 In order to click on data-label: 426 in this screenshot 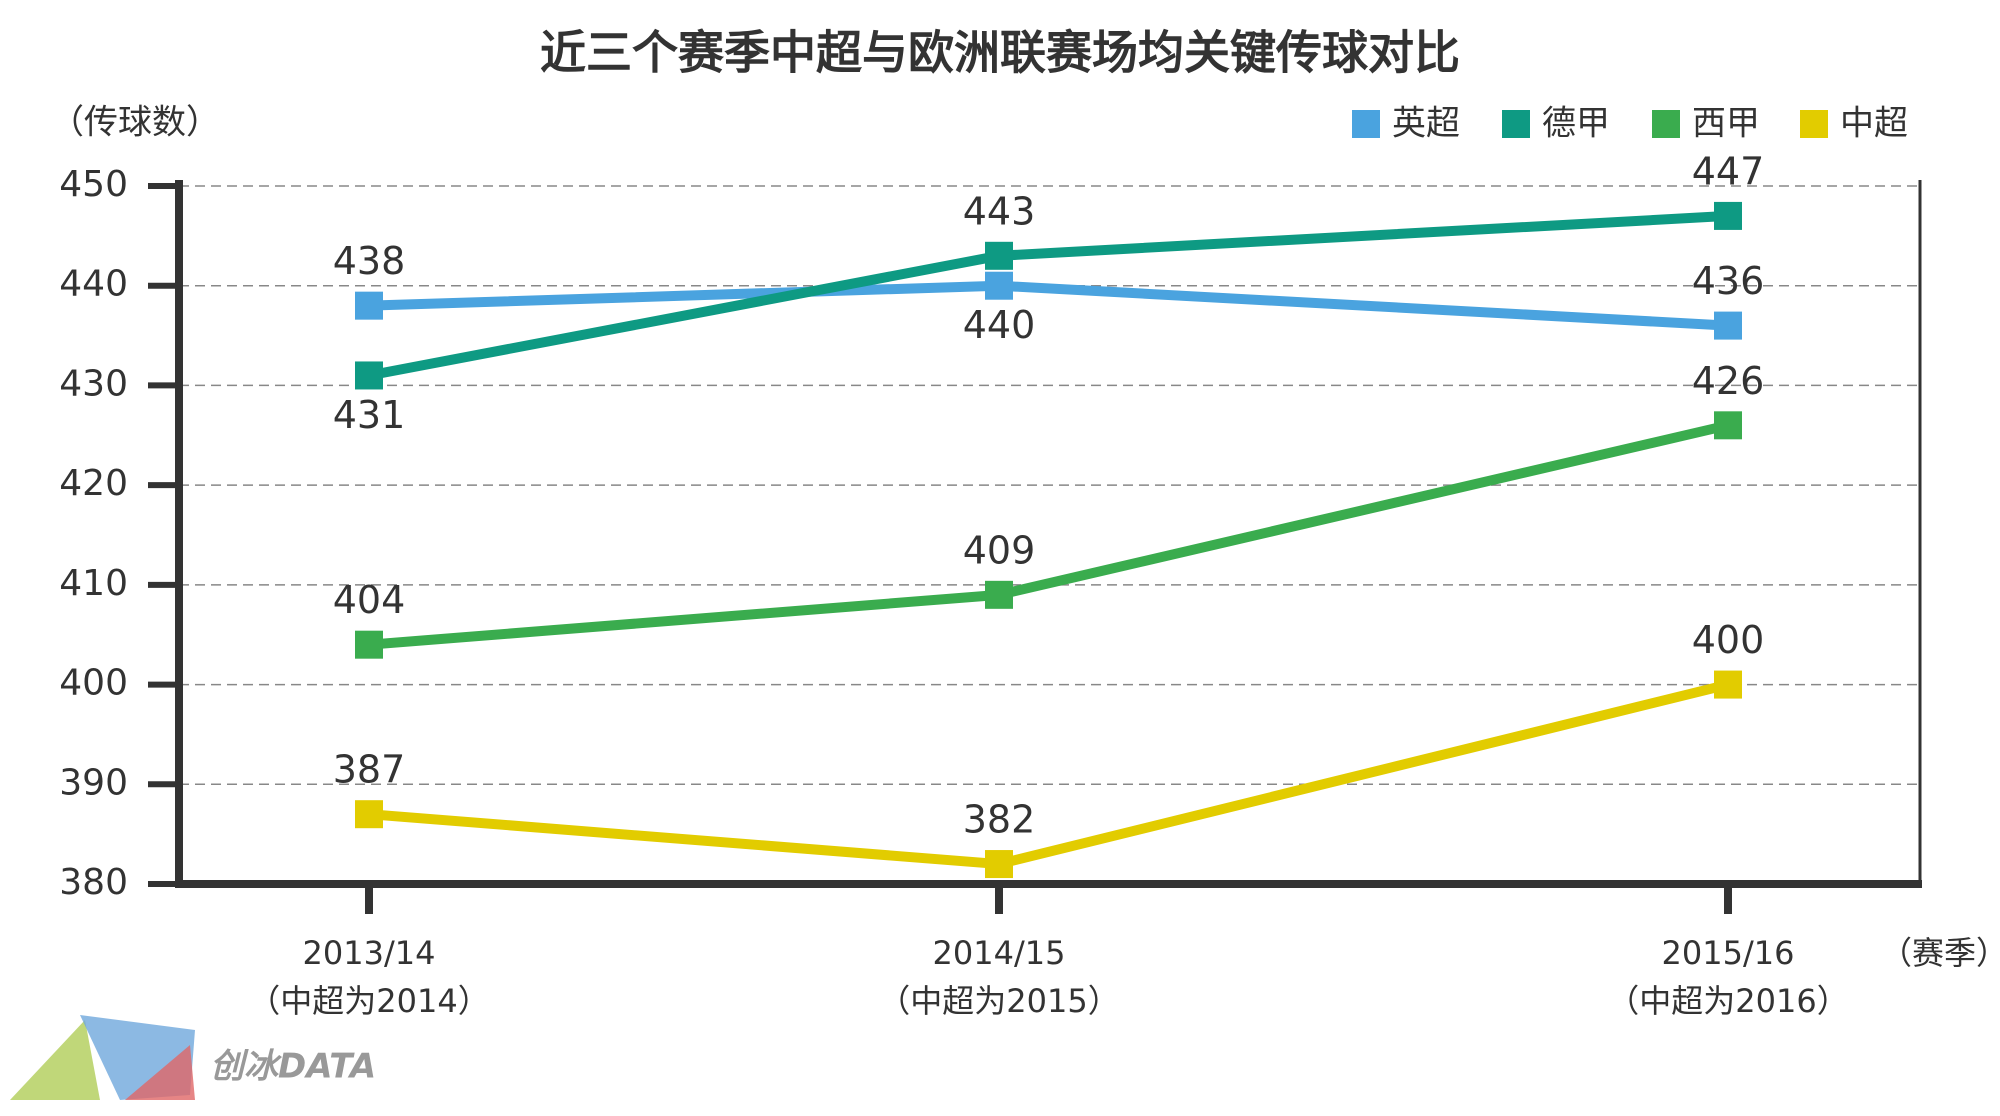, I will do `click(1728, 381)`.